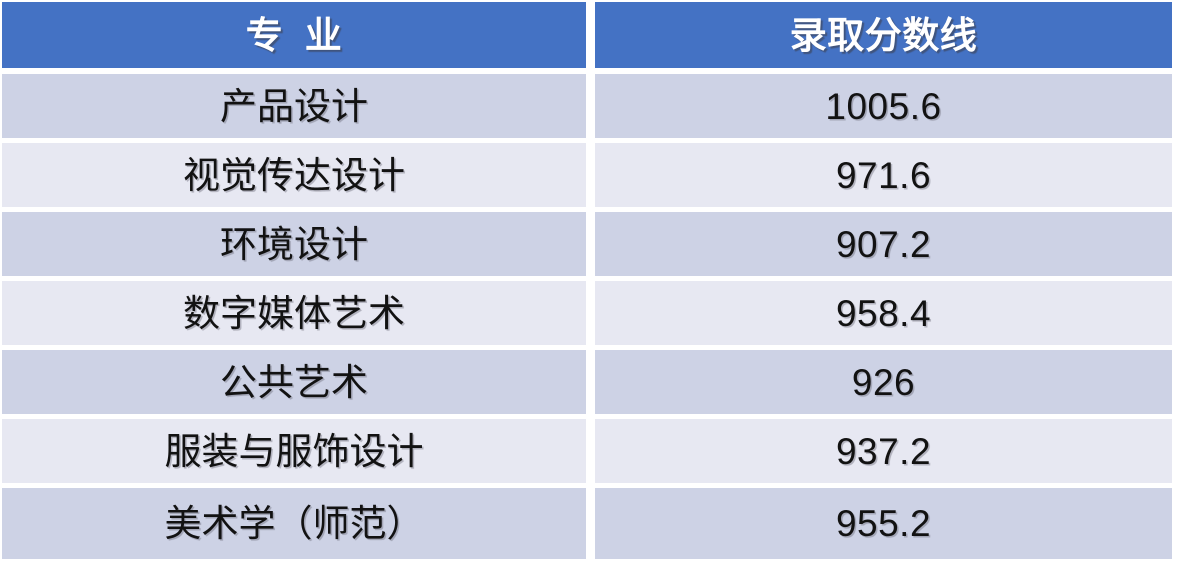  I want to click on table-row: 服装与服饰设计 937.2, so click(587, 451).